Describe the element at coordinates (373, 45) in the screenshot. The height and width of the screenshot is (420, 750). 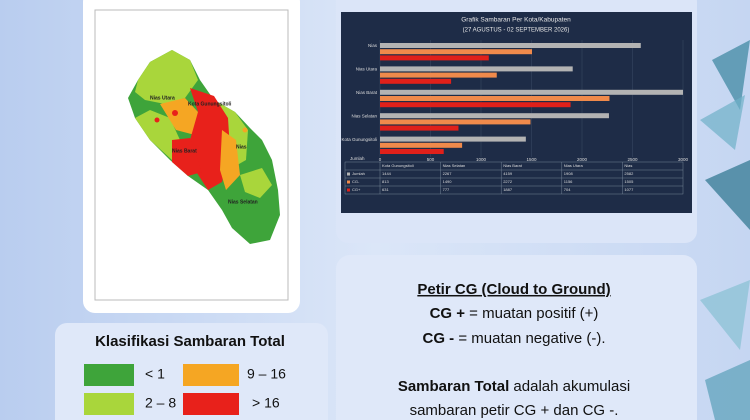
I see `y-tick-label: Nias` at that location.